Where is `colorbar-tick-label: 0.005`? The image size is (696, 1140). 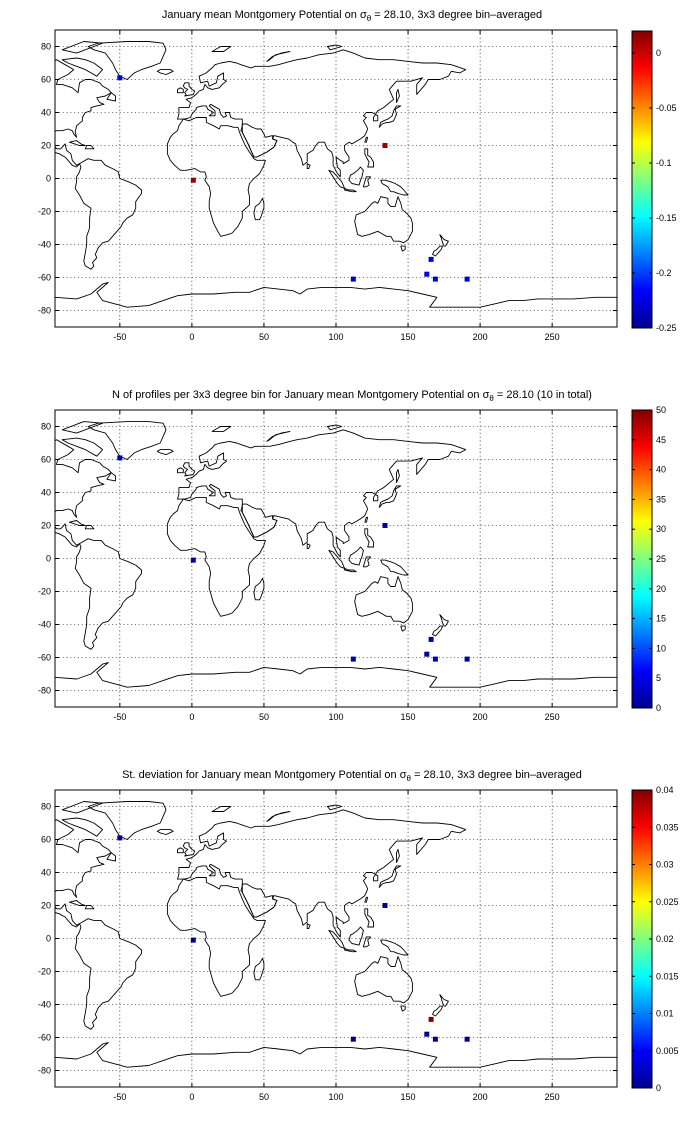 colorbar-tick-label: 0.005 is located at coordinates (667, 1051).